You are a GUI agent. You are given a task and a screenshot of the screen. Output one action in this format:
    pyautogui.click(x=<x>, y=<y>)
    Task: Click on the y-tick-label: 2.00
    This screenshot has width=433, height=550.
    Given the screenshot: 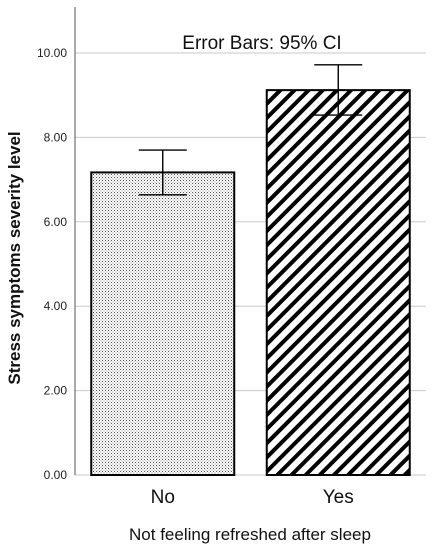 What is the action you would take?
    pyautogui.click(x=56, y=391)
    